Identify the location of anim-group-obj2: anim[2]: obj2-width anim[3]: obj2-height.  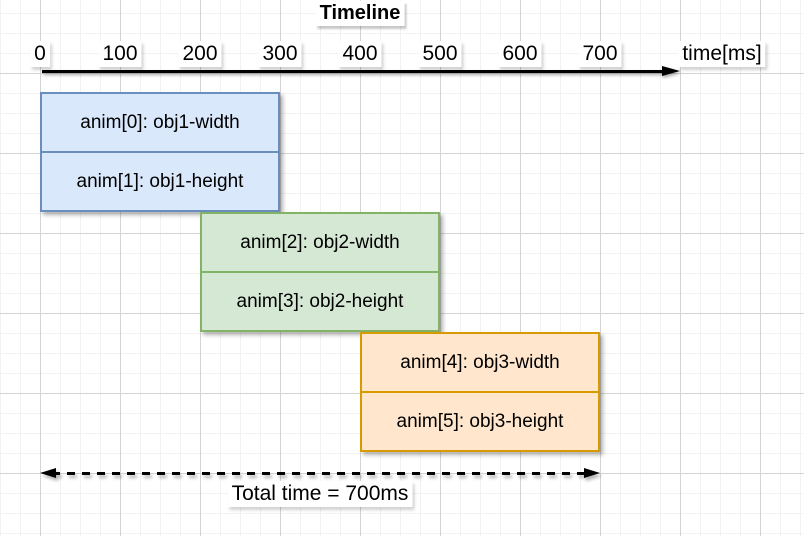
(320, 272).